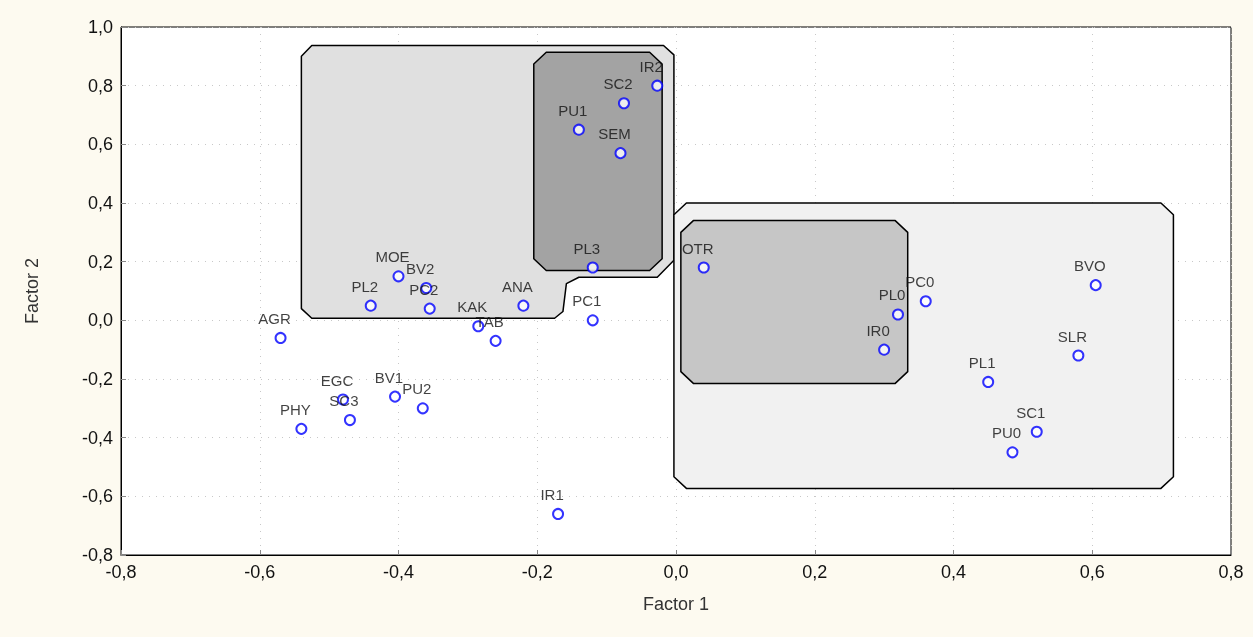  Describe the element at coordinates (953, 572) in the screenshot. I see `x-tick-label: 0,4` at that location.